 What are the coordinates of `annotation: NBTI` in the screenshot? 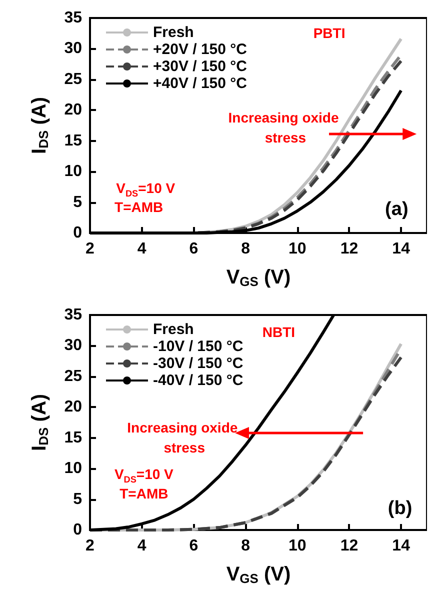 It's located at (279, 332).